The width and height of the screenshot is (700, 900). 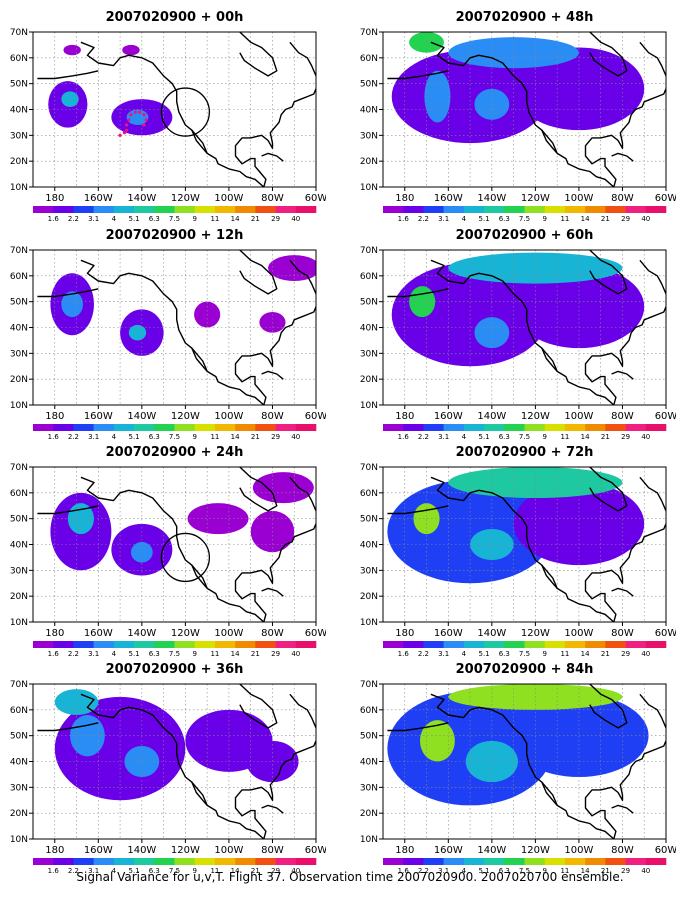 What do you see at coordinates (19, 33) in the screenshot?
I see `lat-tick-label: 70N` at bounding box center [19, 33].